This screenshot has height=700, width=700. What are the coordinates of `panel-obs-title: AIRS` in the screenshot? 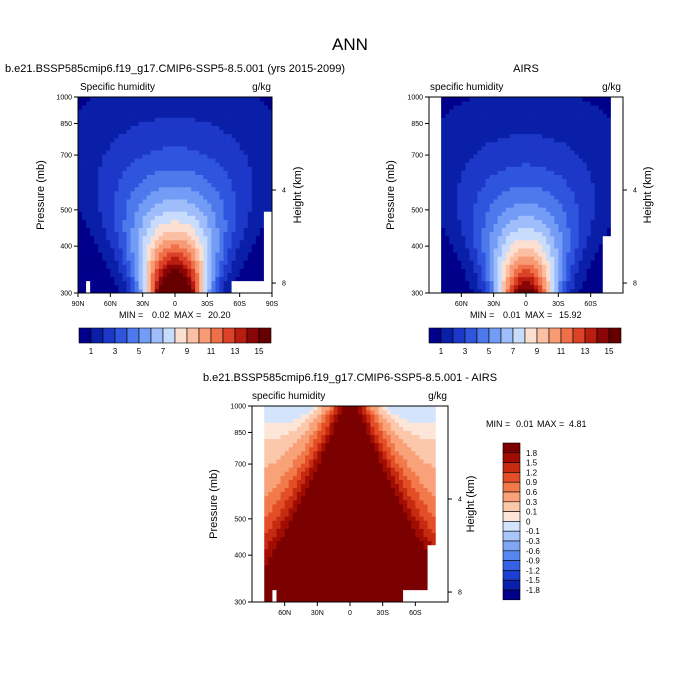 It's located at (526, 69).